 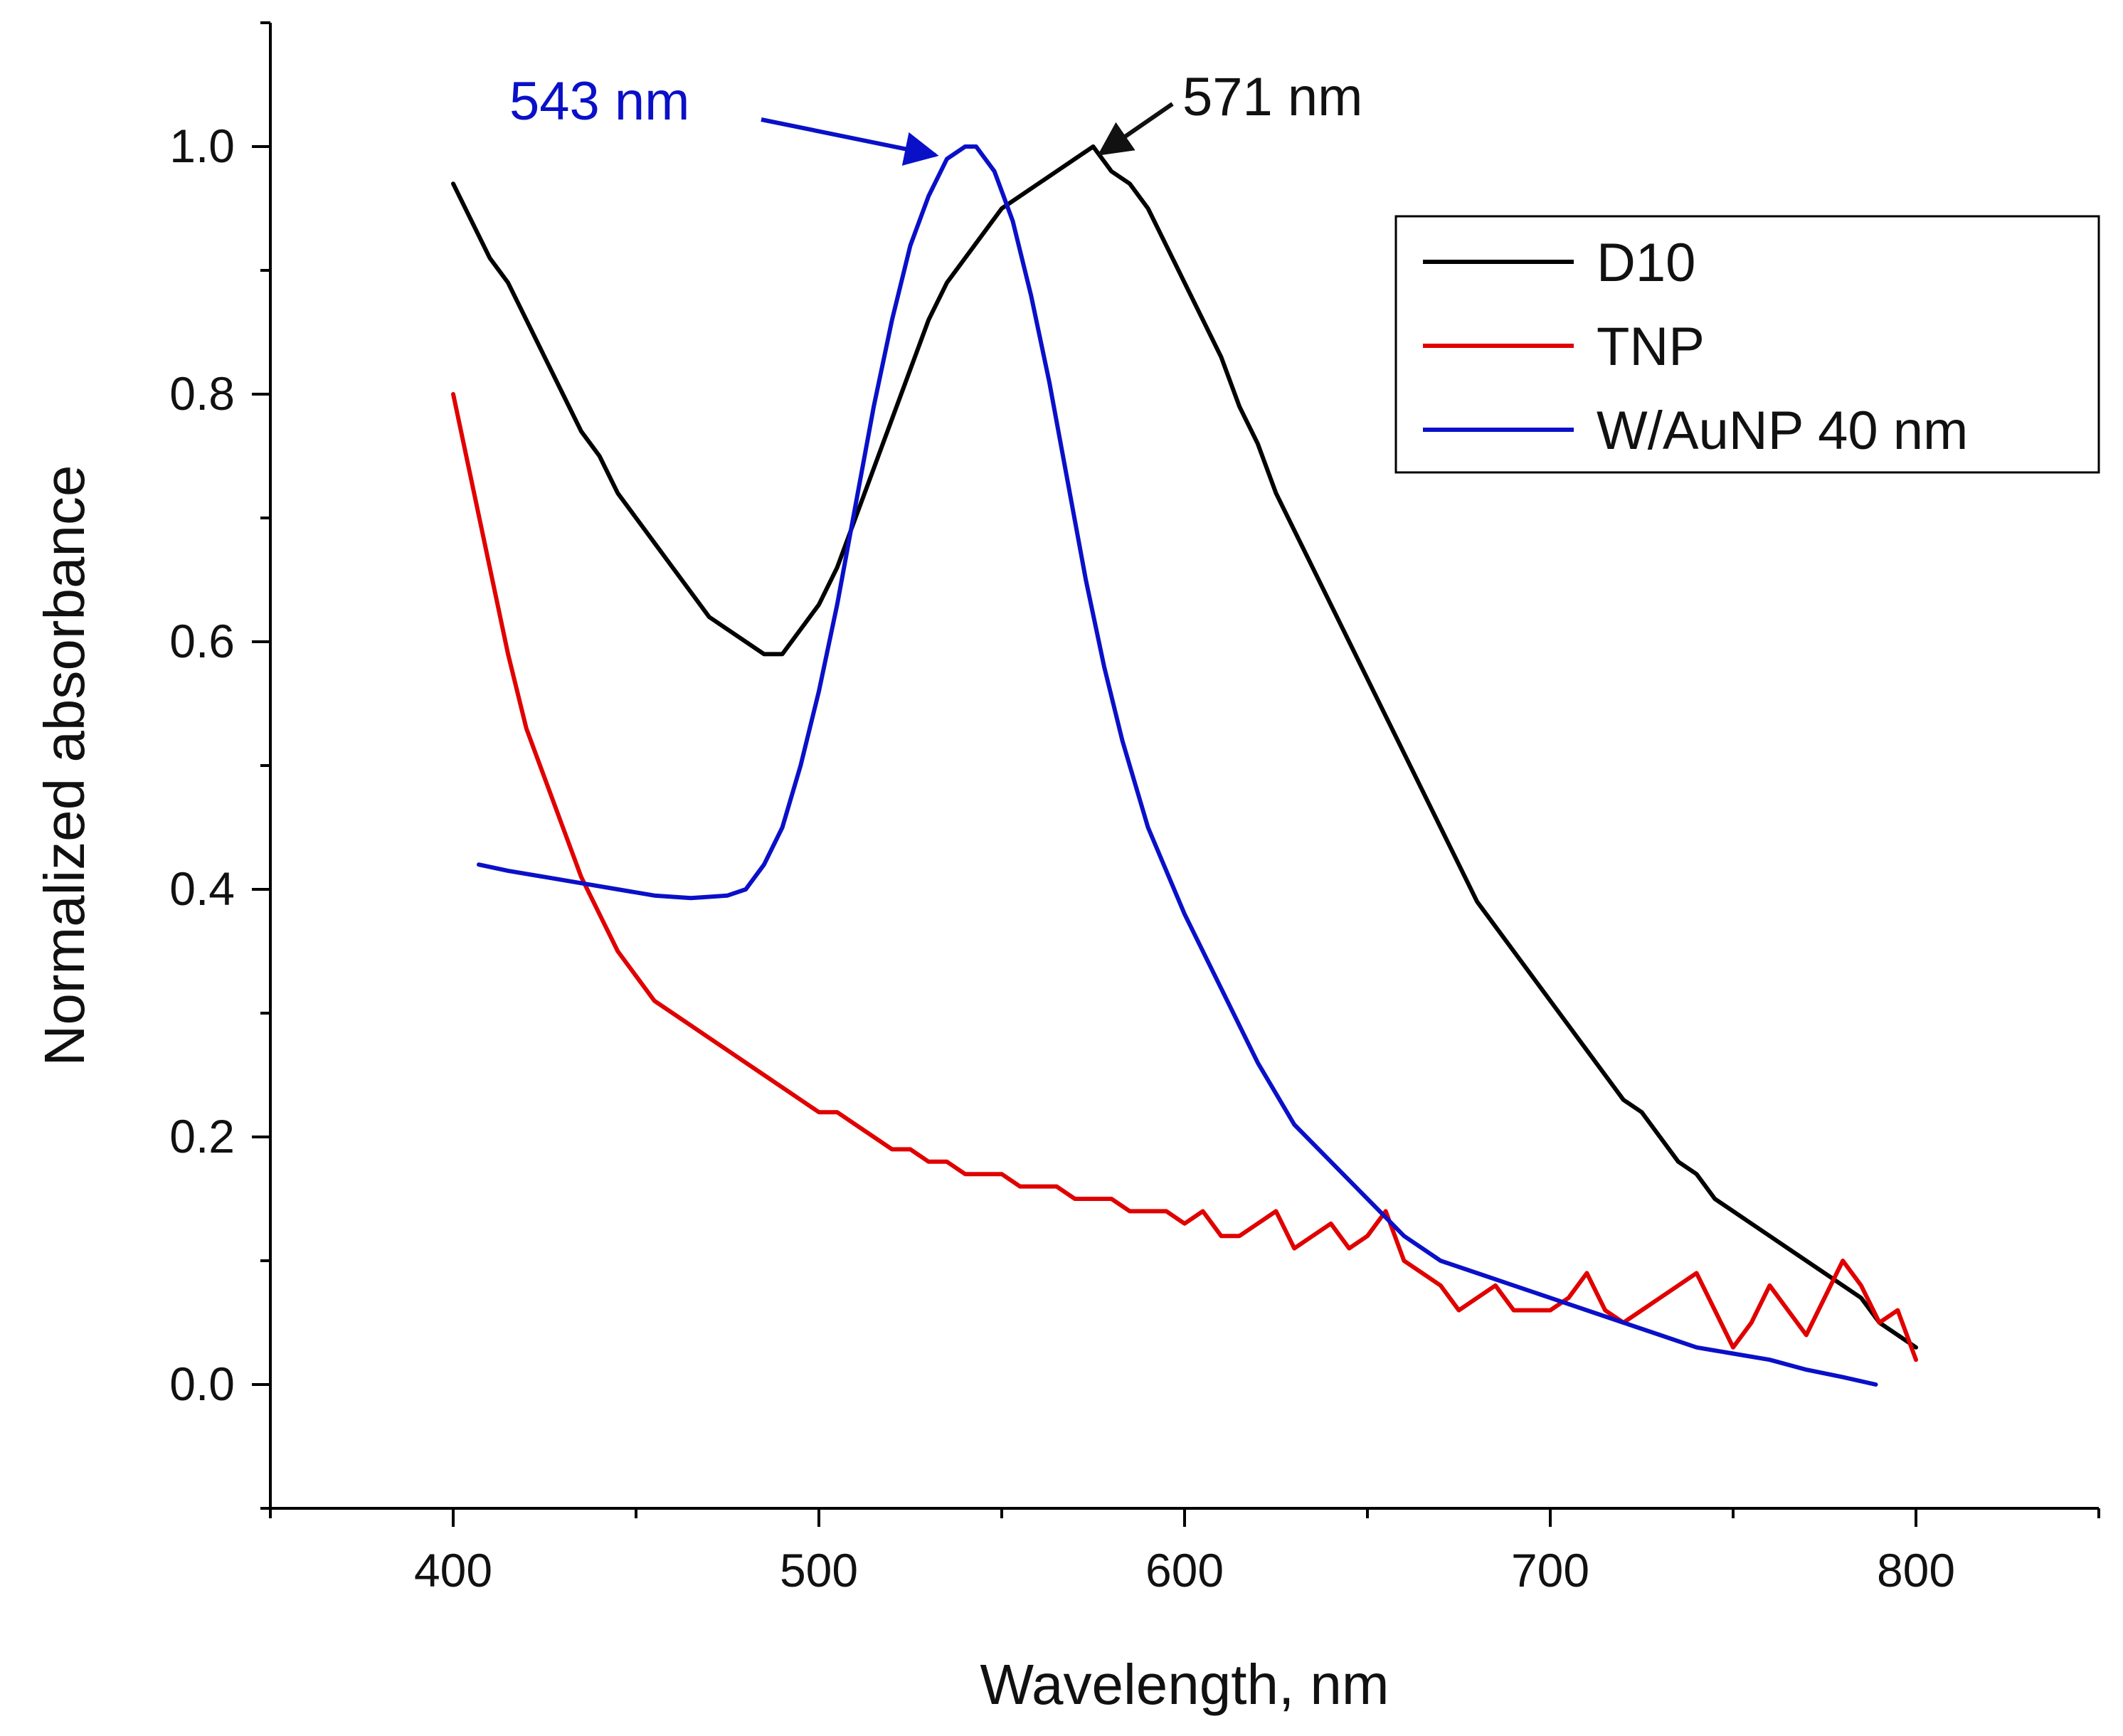 What do you see at coordinates (202, 146) in the screenshot?
I see `y-tick-label: 1.0` at bounding box center [202, 146].